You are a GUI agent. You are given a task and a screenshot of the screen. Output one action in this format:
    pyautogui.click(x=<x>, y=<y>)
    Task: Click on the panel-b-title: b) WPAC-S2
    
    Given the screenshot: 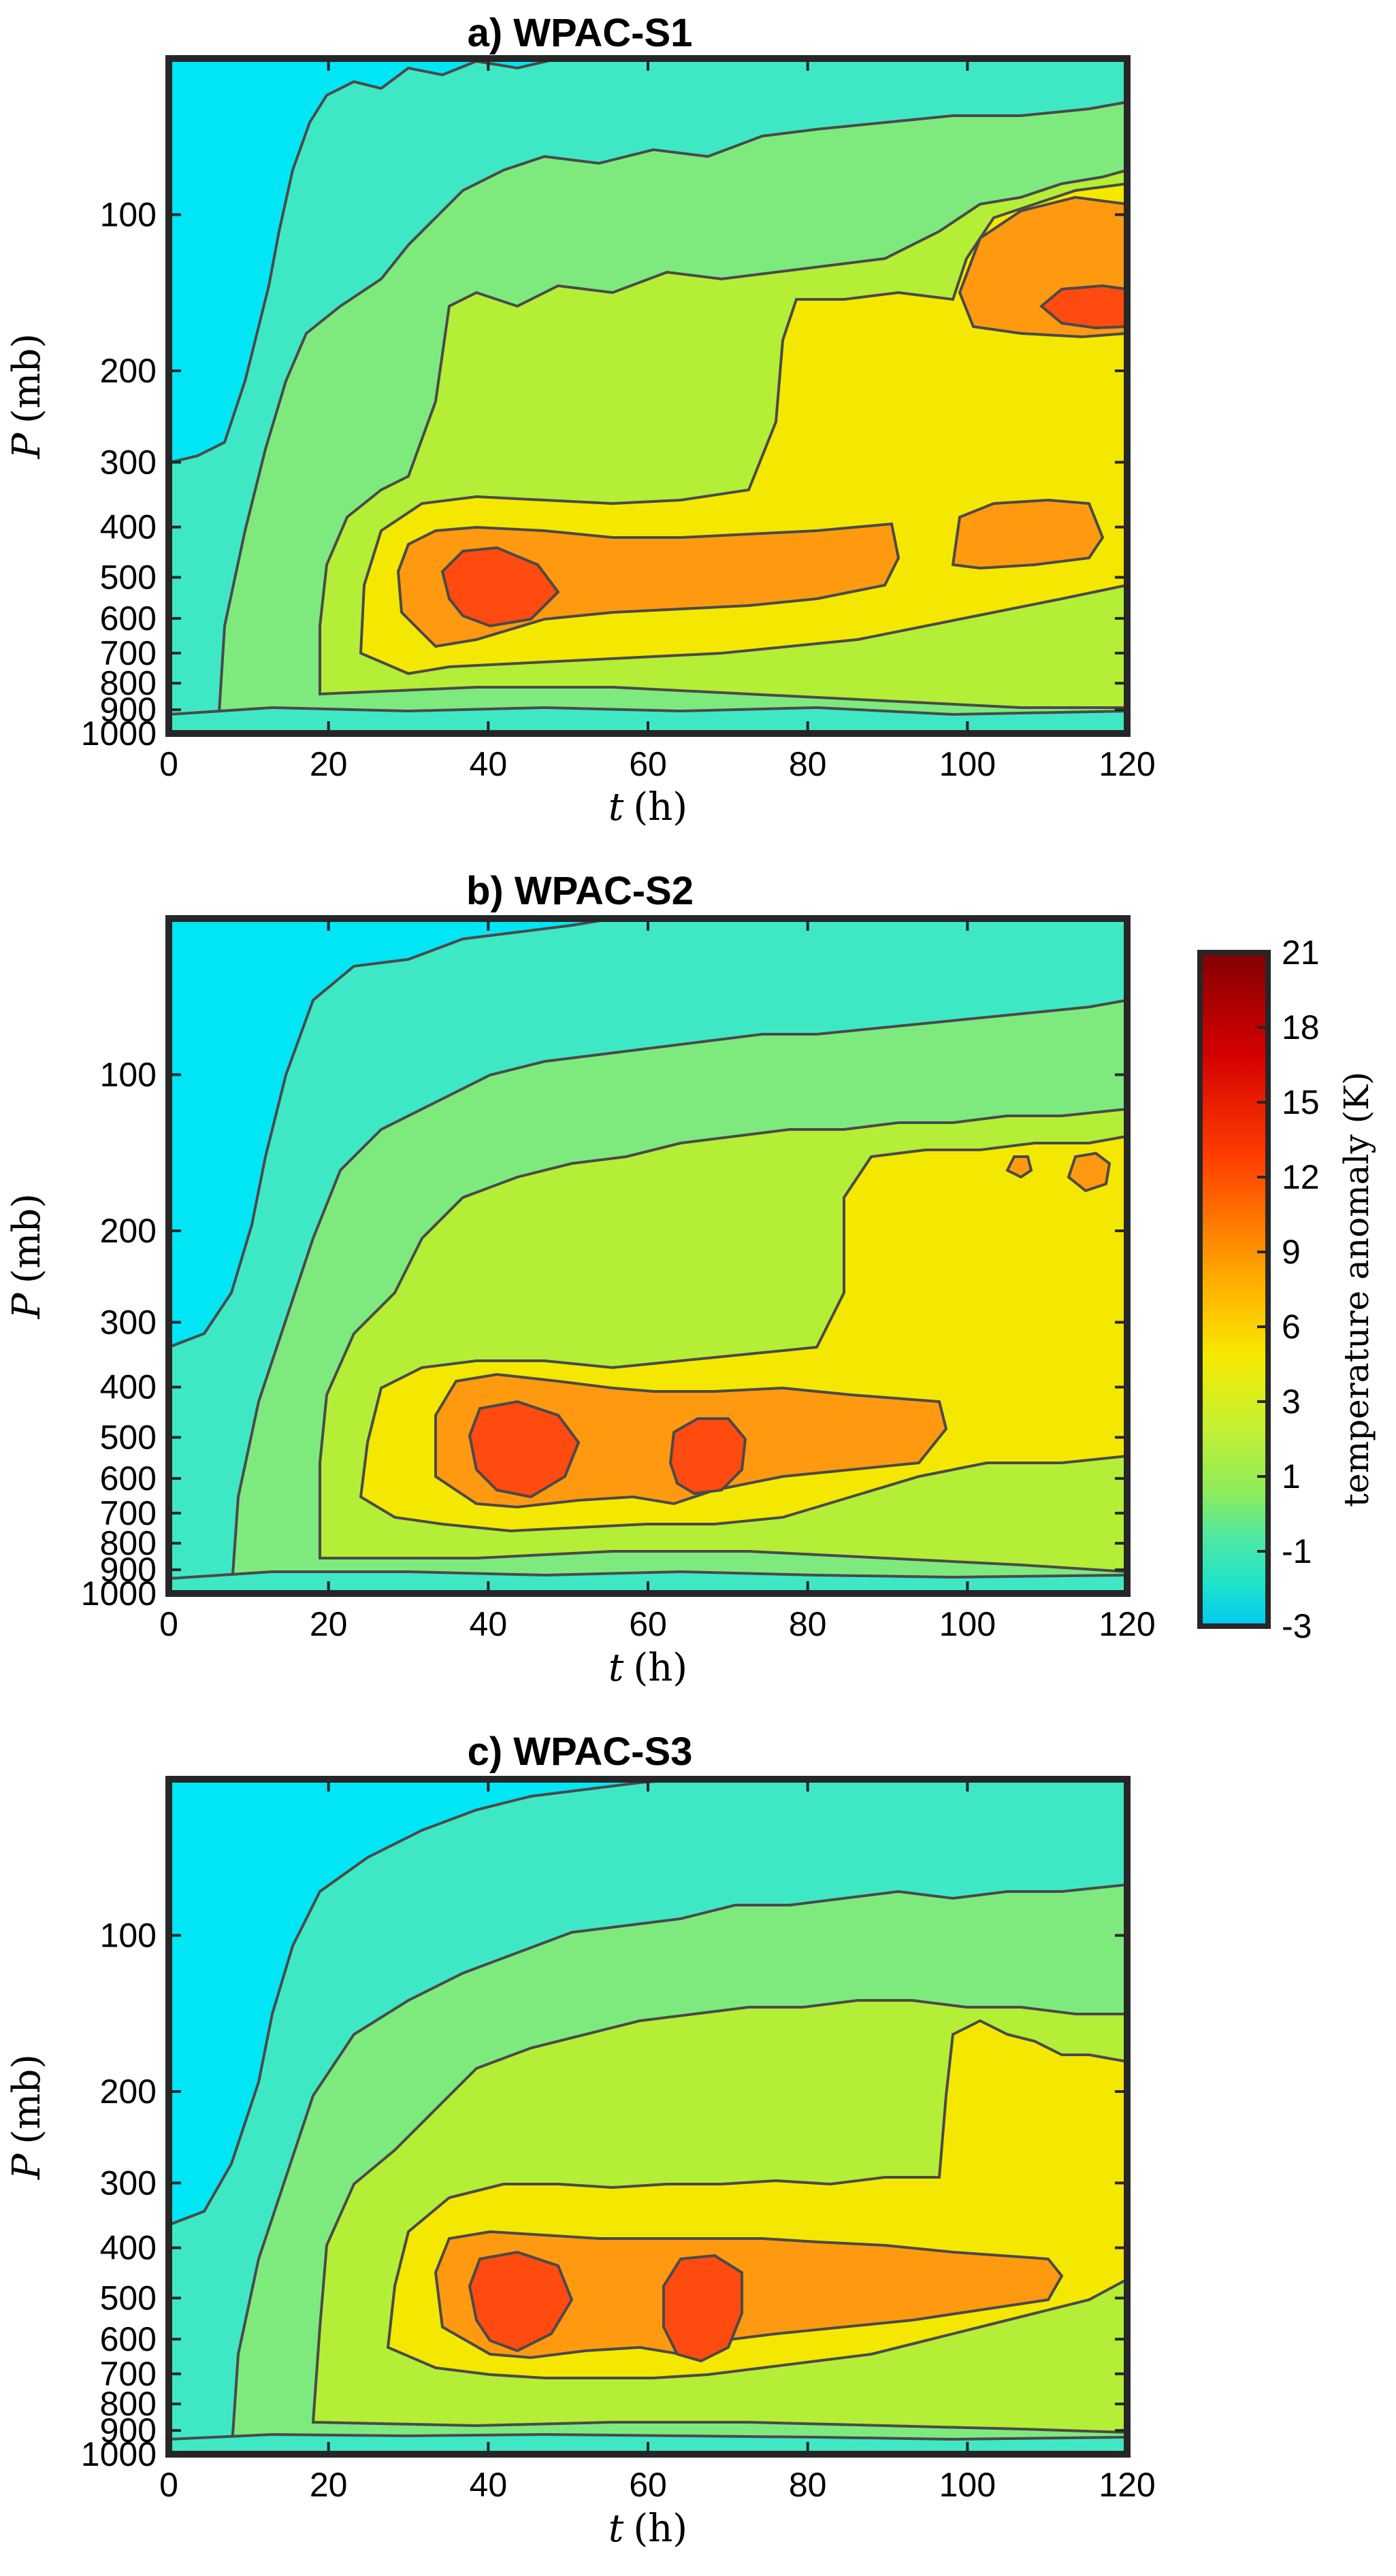 What is the action you would take?
    pyautogui.click(x=580, y=891)
    